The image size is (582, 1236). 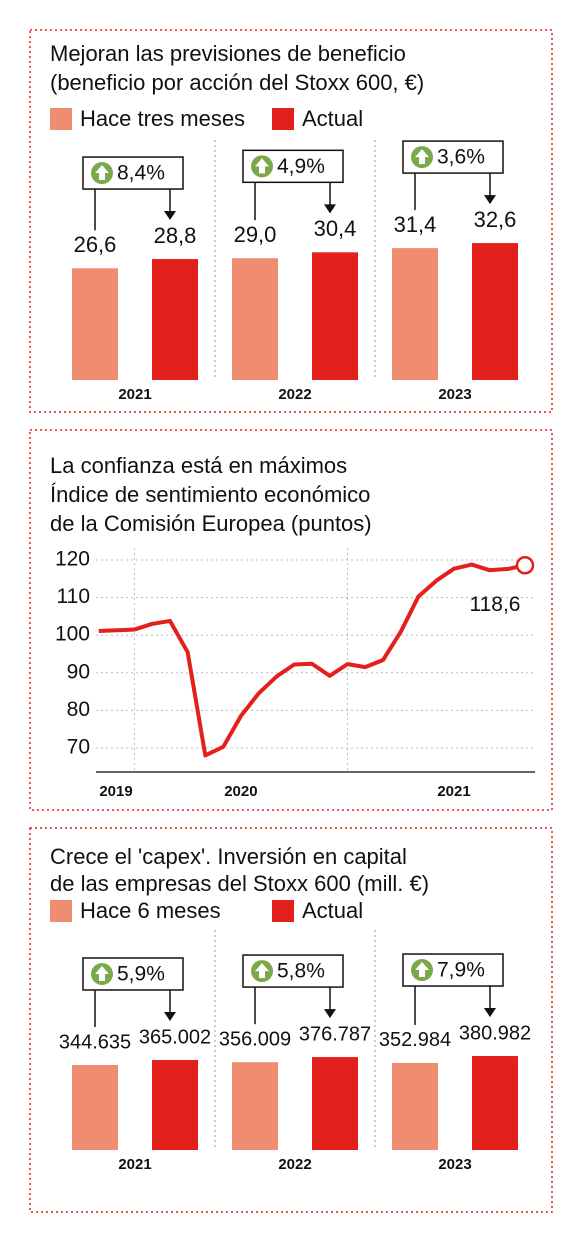 I want to click on value-label: 32,6, so click(x=495, y=219).